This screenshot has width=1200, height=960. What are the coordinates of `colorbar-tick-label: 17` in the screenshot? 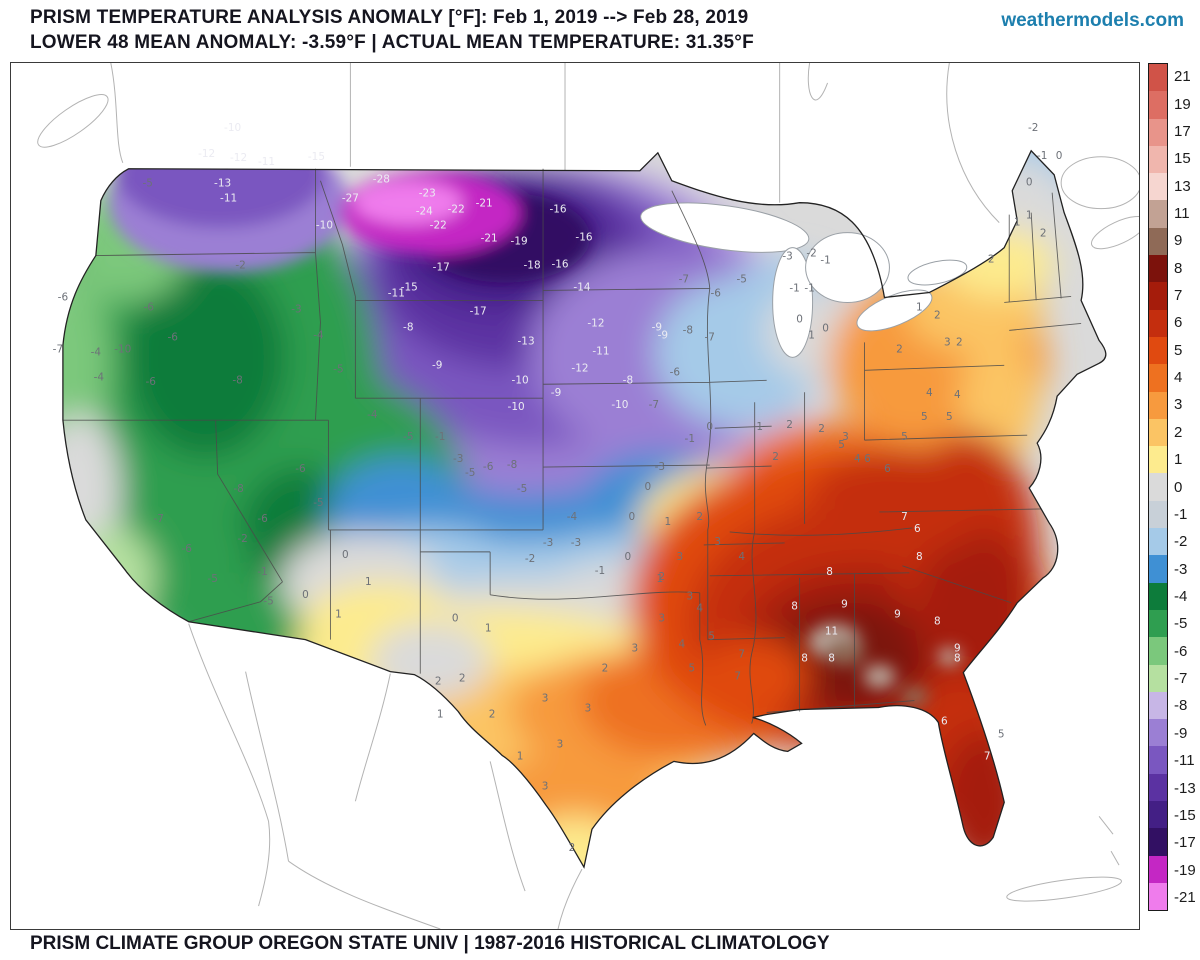 It's located at (1182, 131).